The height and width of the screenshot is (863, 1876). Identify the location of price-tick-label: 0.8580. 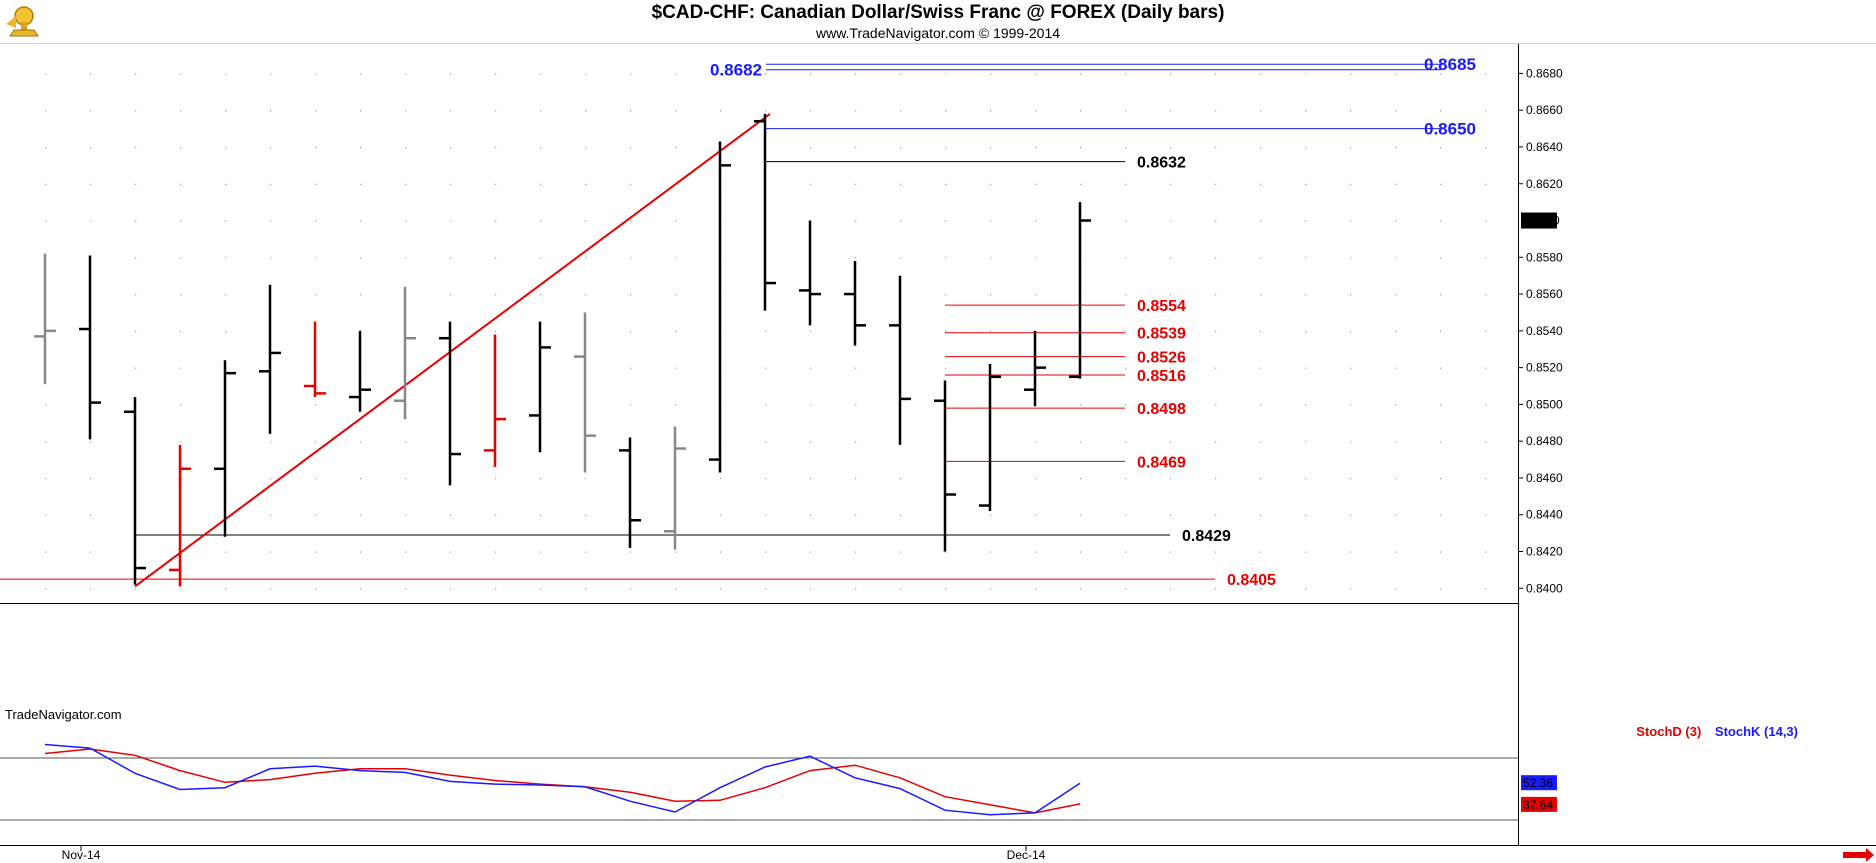
(1544, 257).